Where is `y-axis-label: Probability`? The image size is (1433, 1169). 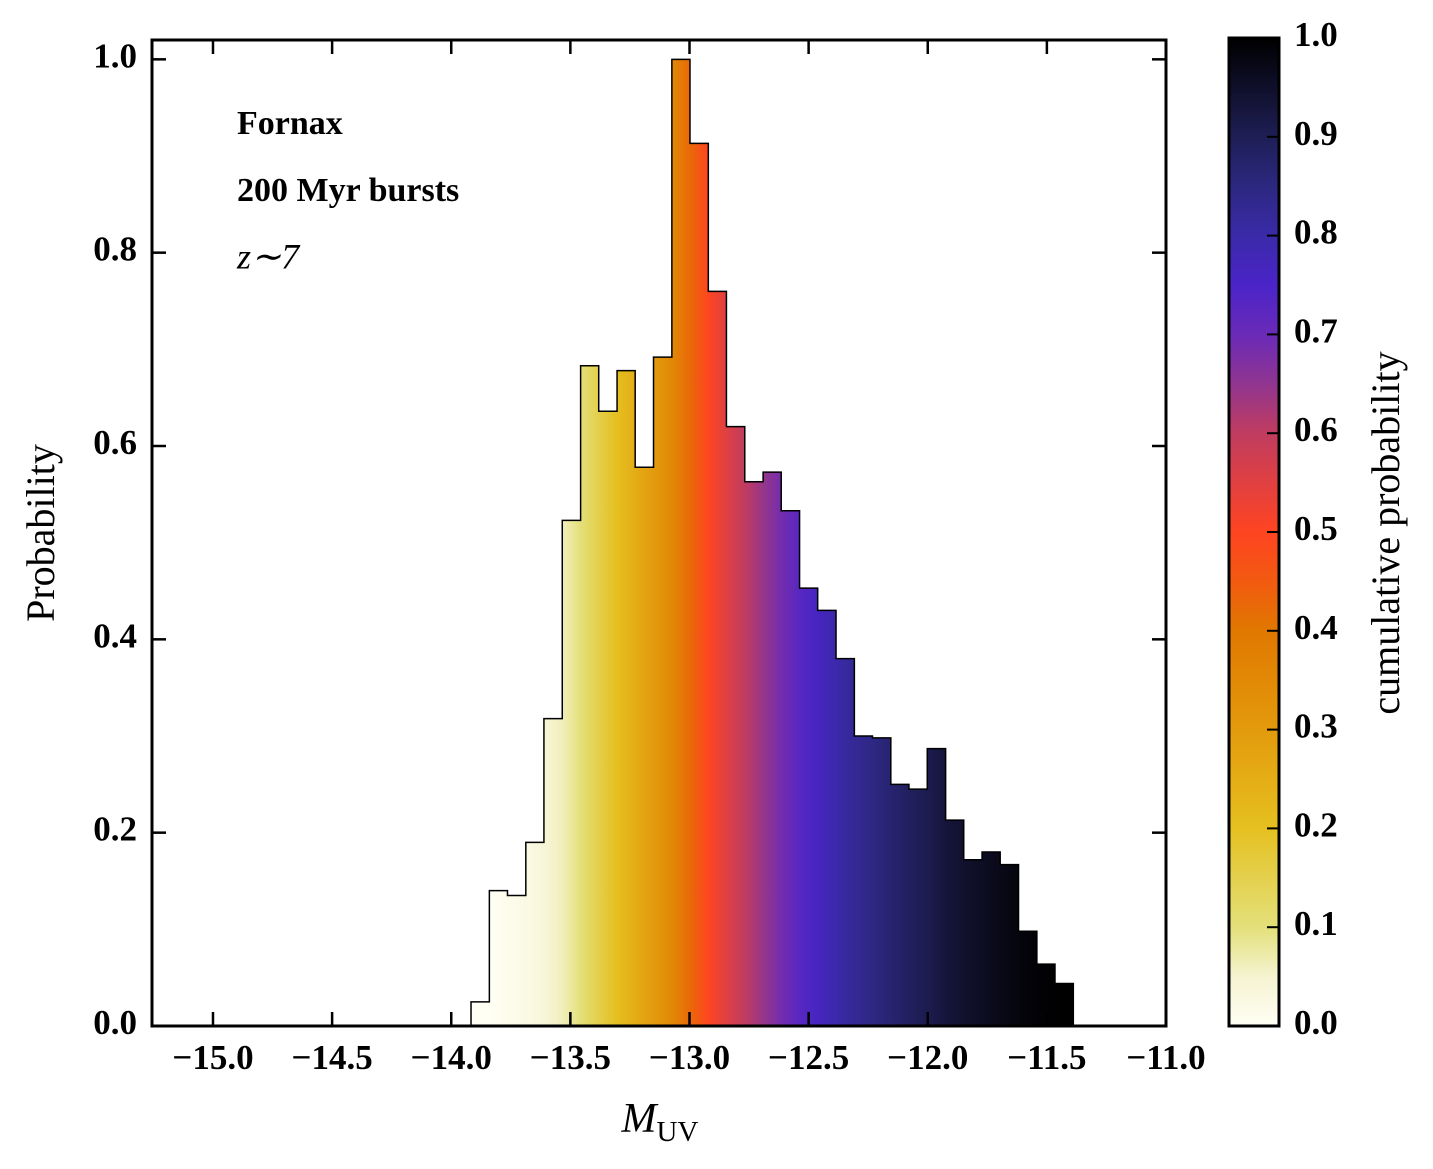 y-axis-label: Probability is located at coordinates (40, 533).